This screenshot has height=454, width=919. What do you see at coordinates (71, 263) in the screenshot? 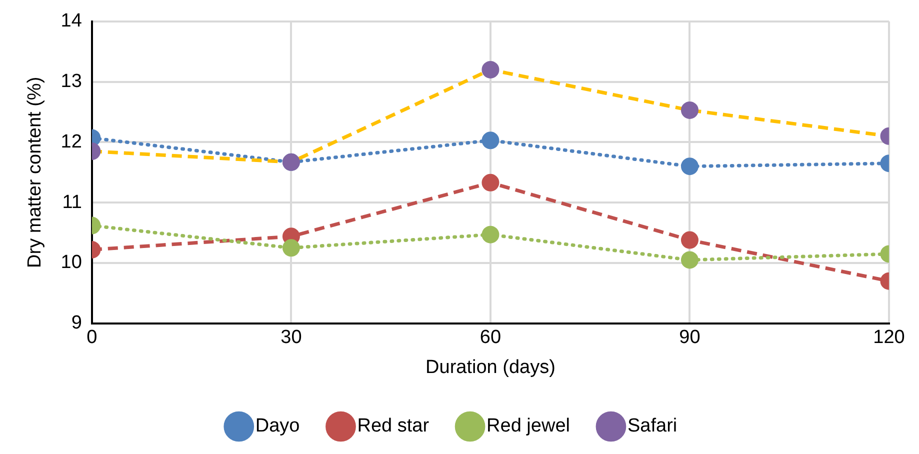
I see `y-tick-label: 10` at bounding box center [71, 263].